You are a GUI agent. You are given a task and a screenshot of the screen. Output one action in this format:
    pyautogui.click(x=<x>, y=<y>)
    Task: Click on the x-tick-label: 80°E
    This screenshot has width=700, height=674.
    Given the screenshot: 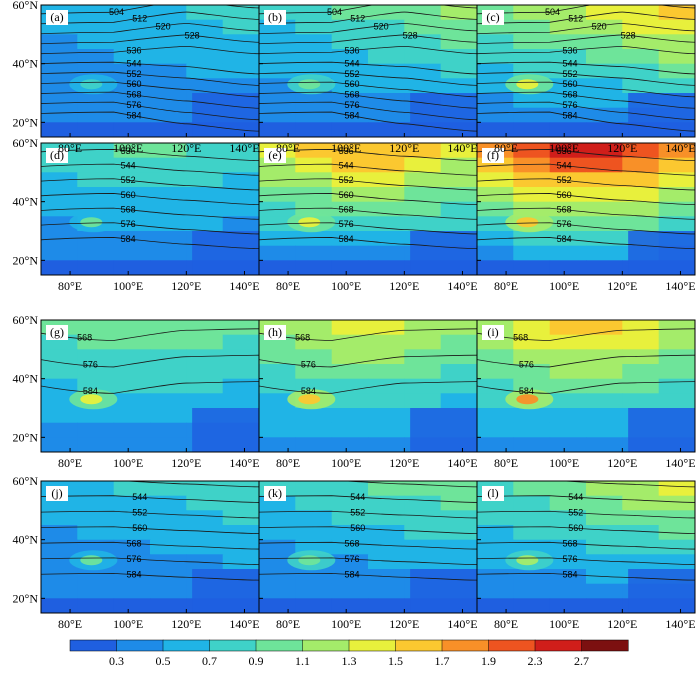 What is the action you would take?
    pyautogui.click(x=288, y=463)
    